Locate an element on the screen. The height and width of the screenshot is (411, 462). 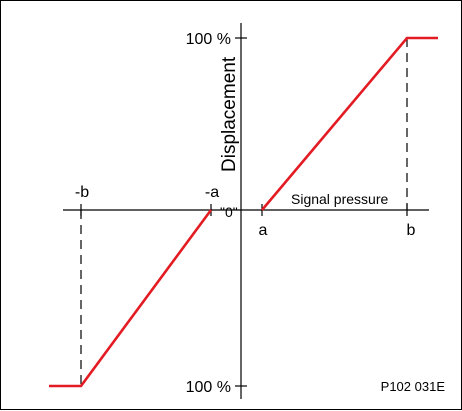
neg-b-label: -b is located at coordinates (82, 192).